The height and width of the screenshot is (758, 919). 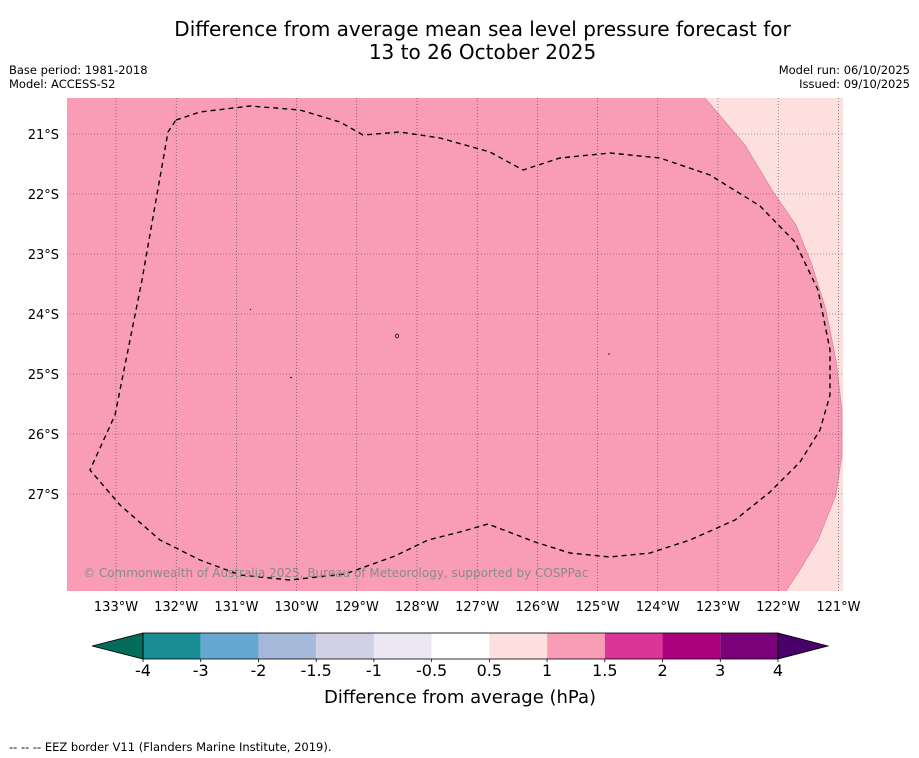 I want to click on colorbar-tick-label: -1, so click(x=374, y=670).